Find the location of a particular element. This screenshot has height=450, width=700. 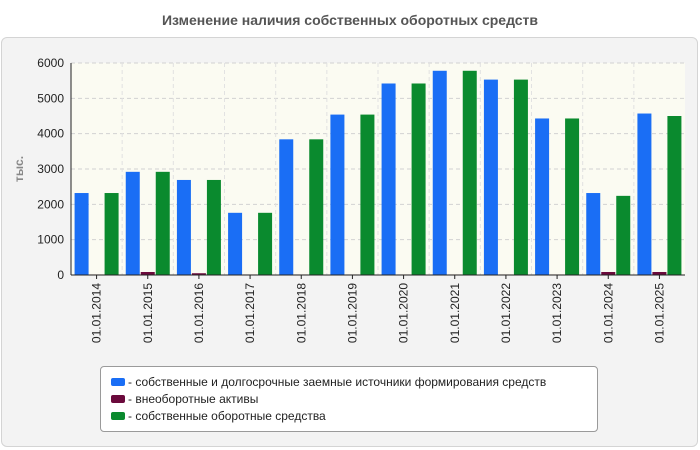

x-tick-label: 01.01.2017 is located at coordinates (250, 313).